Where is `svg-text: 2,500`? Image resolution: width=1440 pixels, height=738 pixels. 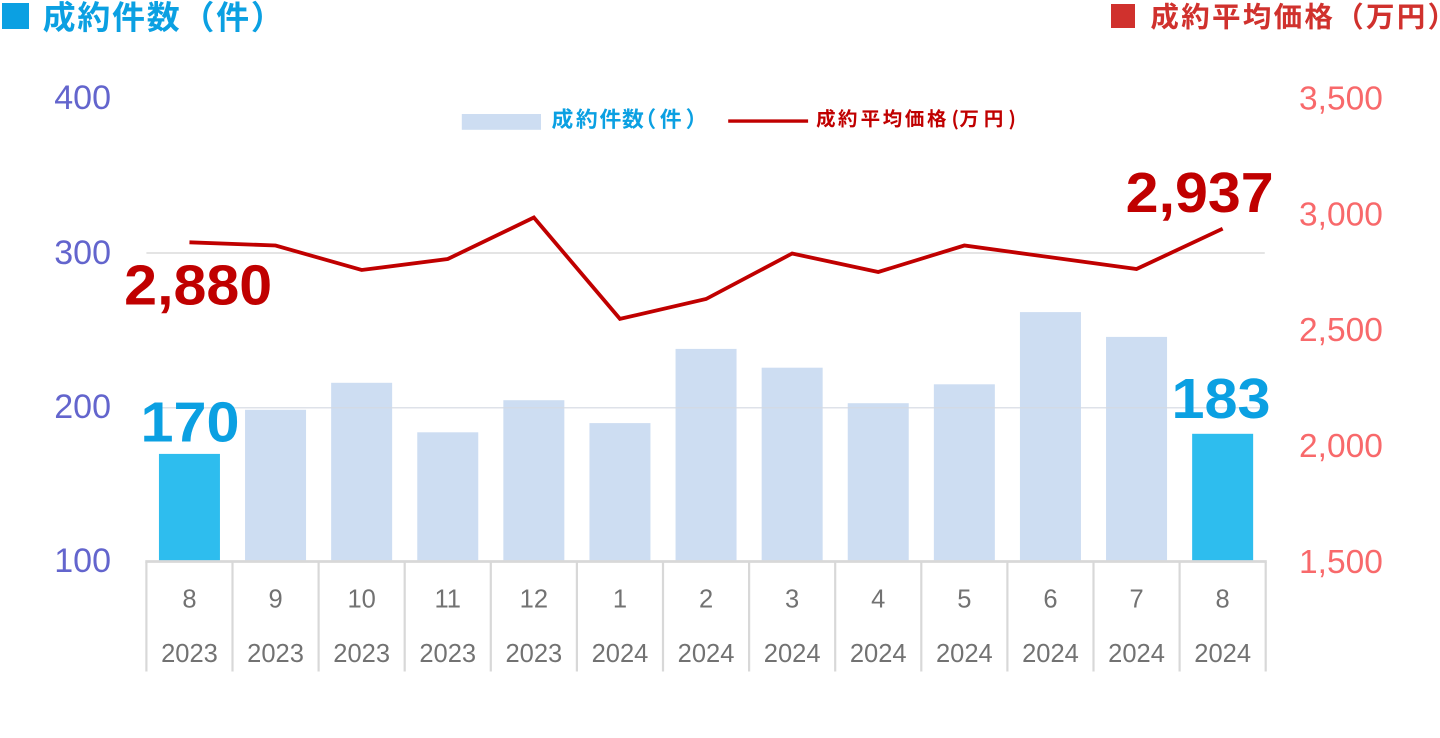 svg-text: 2,500 is located at coordinates (1341, 330).